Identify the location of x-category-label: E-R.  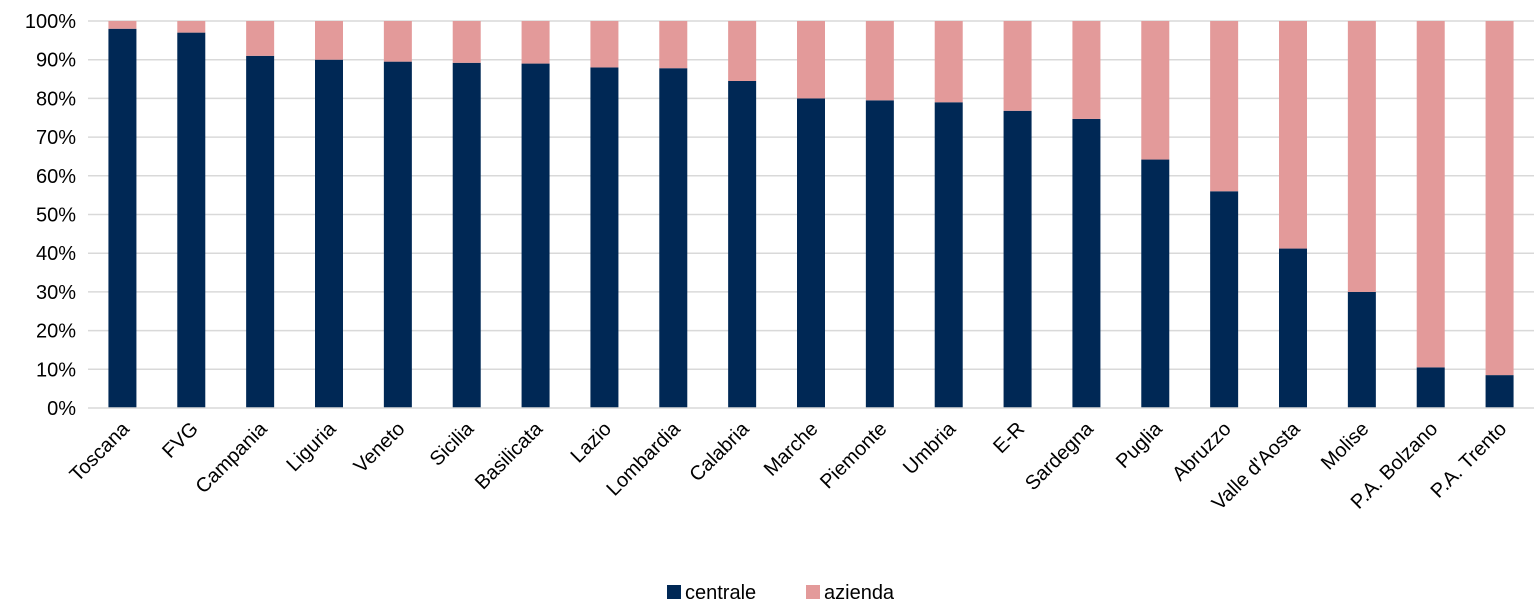
(1009, 438).